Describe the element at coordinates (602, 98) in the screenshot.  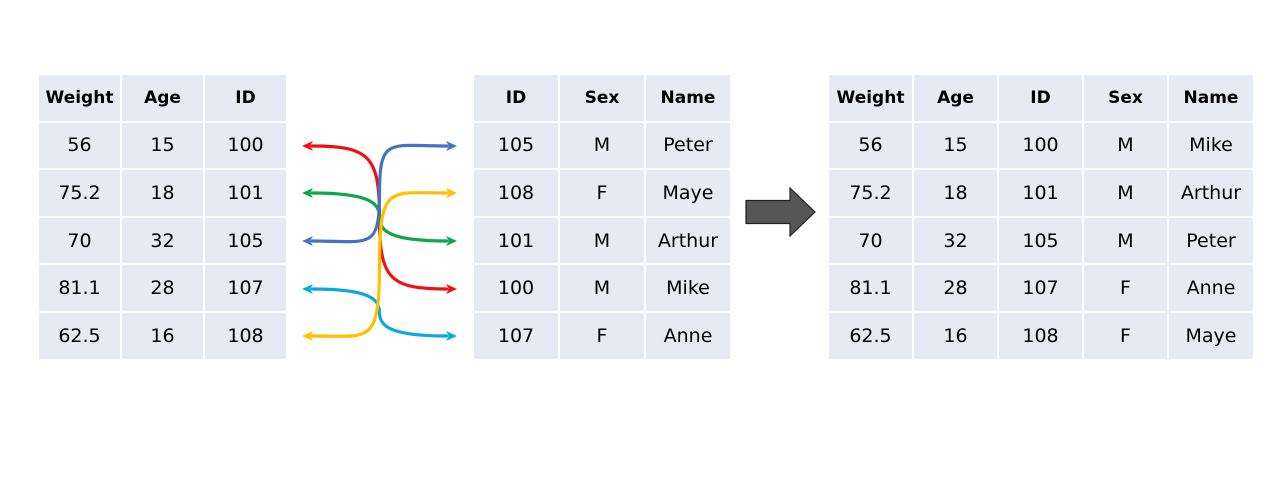
I see `table-header-row: ID Sex Name` at that location.